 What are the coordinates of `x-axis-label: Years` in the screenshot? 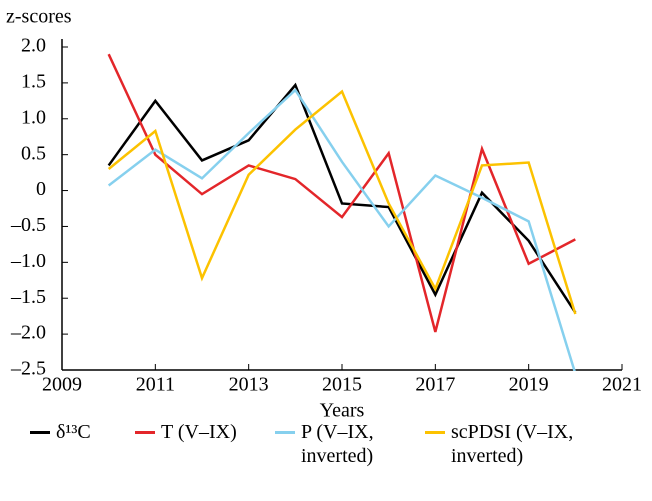 It's located at (342, 410).